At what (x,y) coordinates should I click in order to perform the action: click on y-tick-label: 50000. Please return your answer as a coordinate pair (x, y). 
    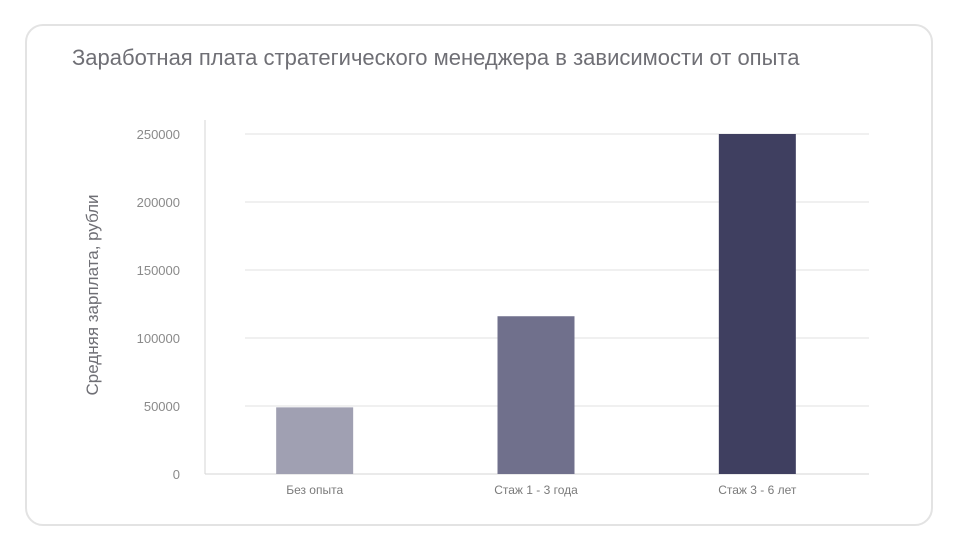
    Looking at the image, I should click on (162, 406).